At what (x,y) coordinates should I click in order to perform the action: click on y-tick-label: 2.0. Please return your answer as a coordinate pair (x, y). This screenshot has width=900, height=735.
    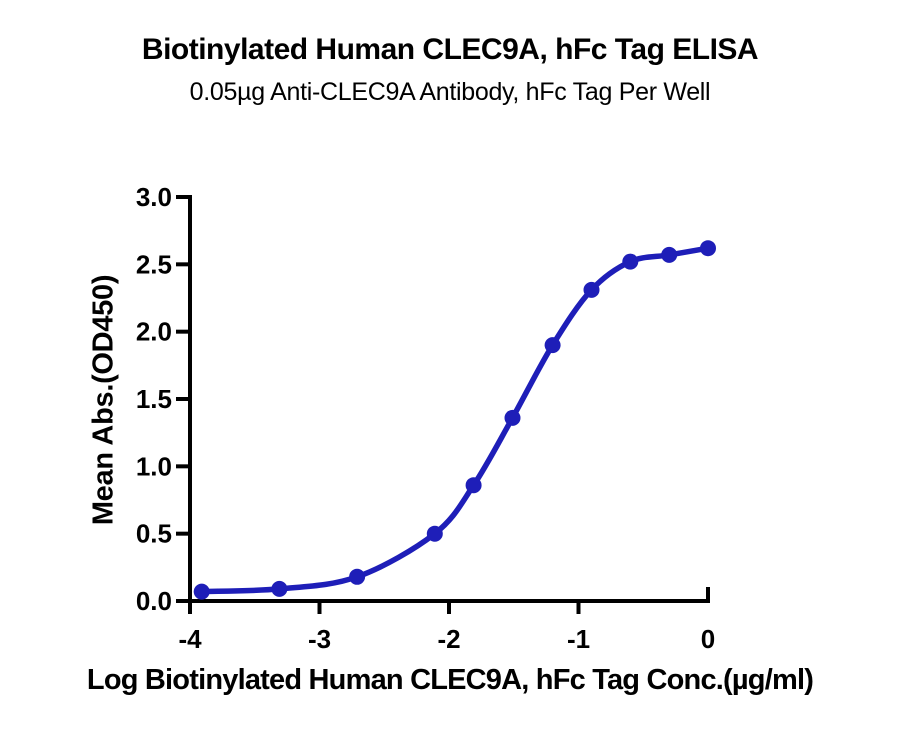
    Looking at the image, I should click on (154, 332).